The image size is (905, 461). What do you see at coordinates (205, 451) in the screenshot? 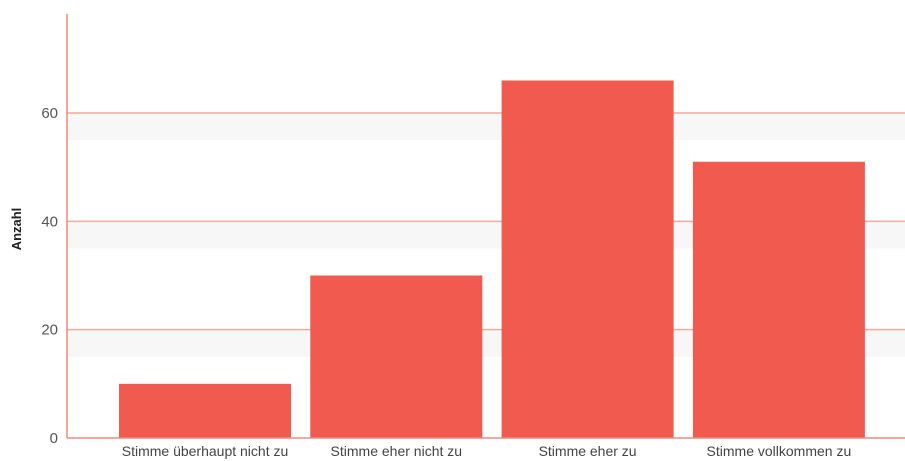
I see `x-category-label: Stimme überhaupt nicht zu` at bounding box center [205, 451].